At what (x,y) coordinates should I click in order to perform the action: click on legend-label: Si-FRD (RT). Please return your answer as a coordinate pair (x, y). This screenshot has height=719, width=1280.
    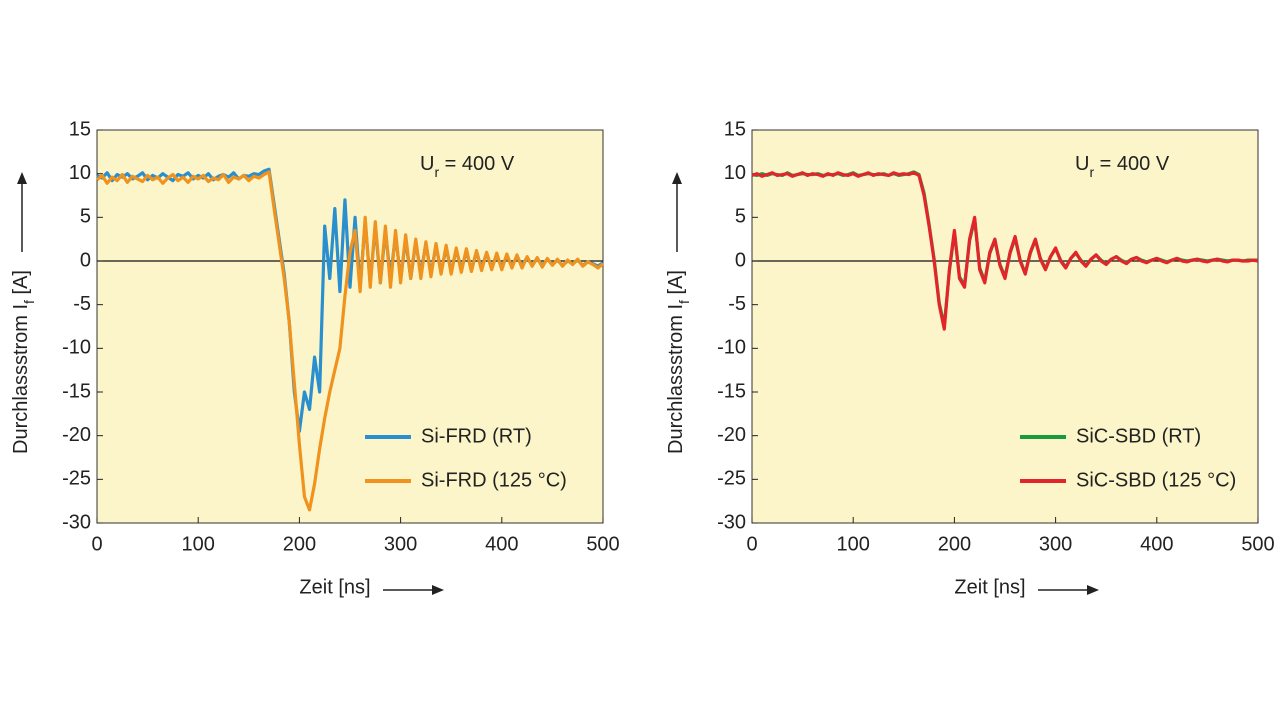
    Looking at the image, I should click on (476, 436).